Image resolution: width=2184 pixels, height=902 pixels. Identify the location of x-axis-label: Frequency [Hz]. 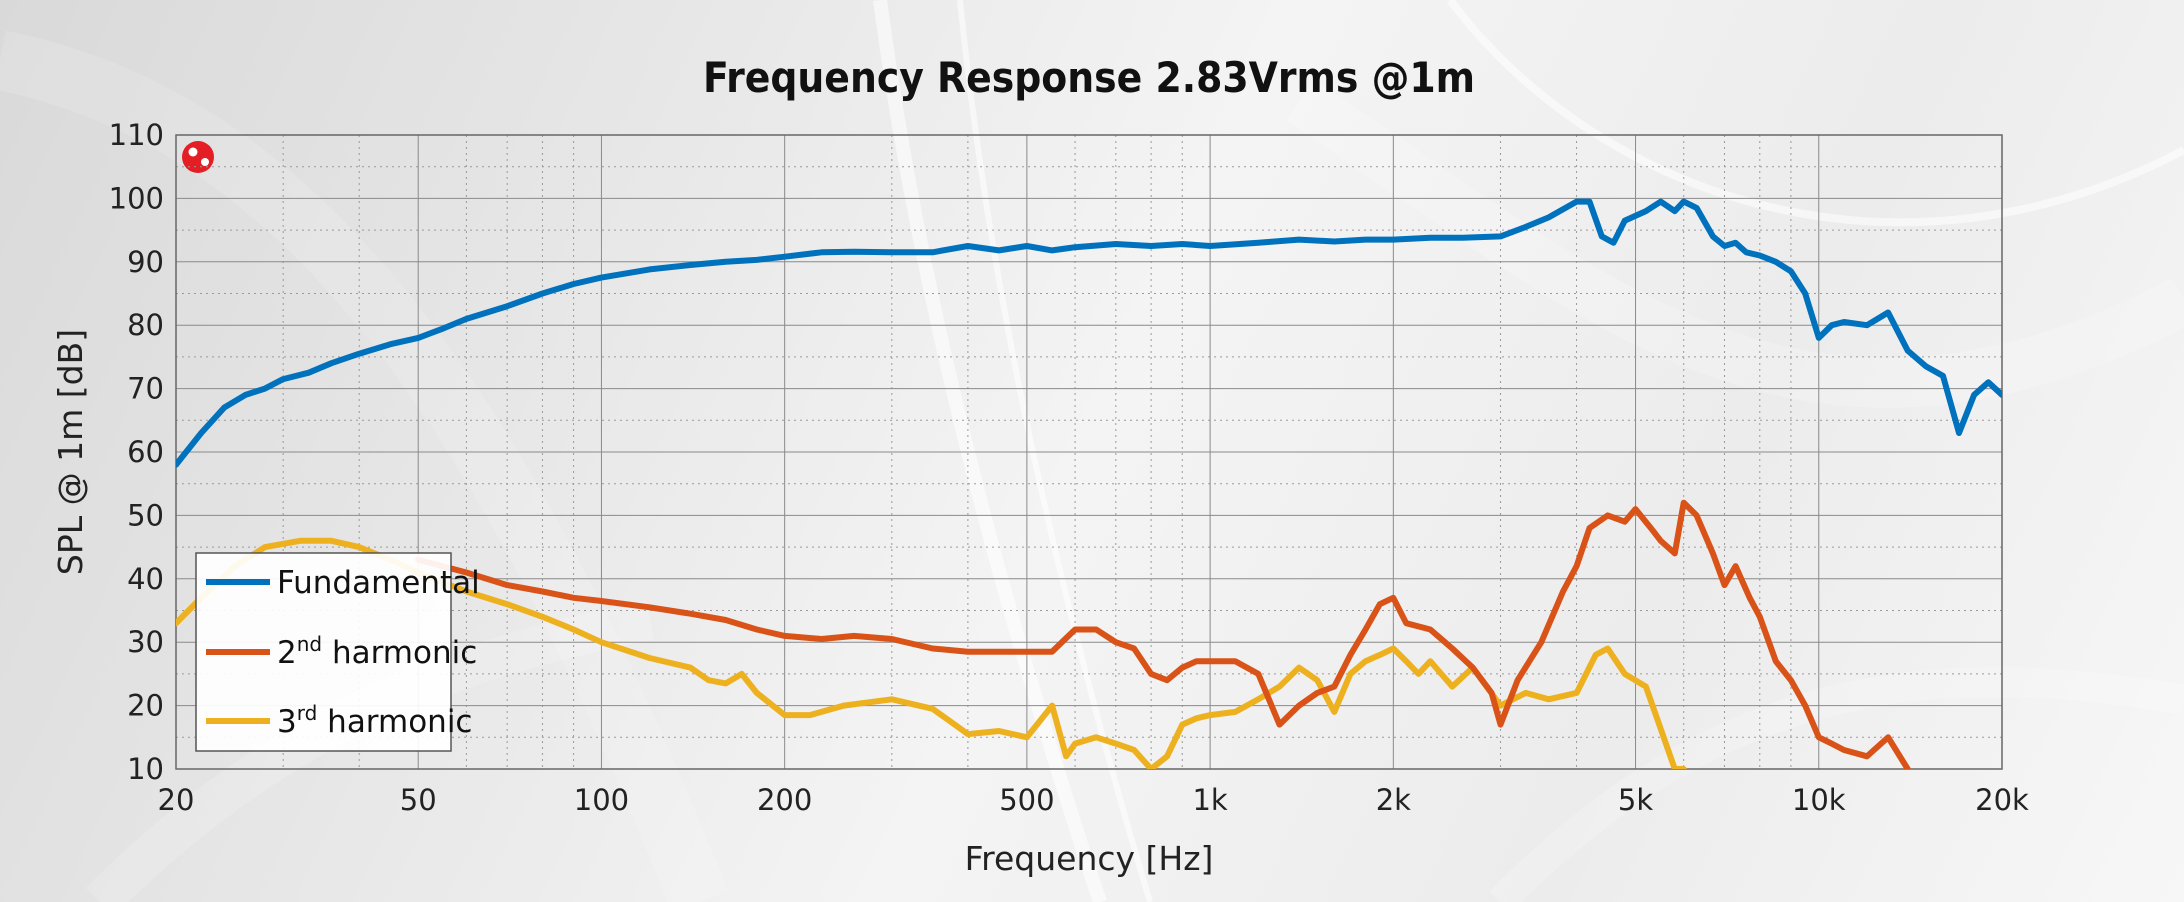
(1089, 858).